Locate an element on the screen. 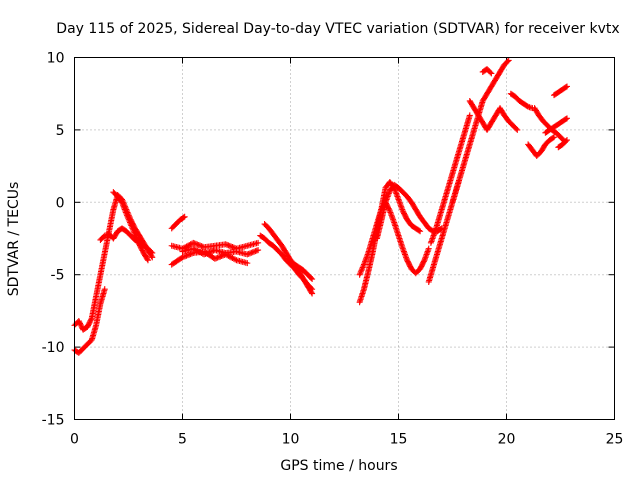  x-tick-label: 5 is located at coordinates (182, 440).